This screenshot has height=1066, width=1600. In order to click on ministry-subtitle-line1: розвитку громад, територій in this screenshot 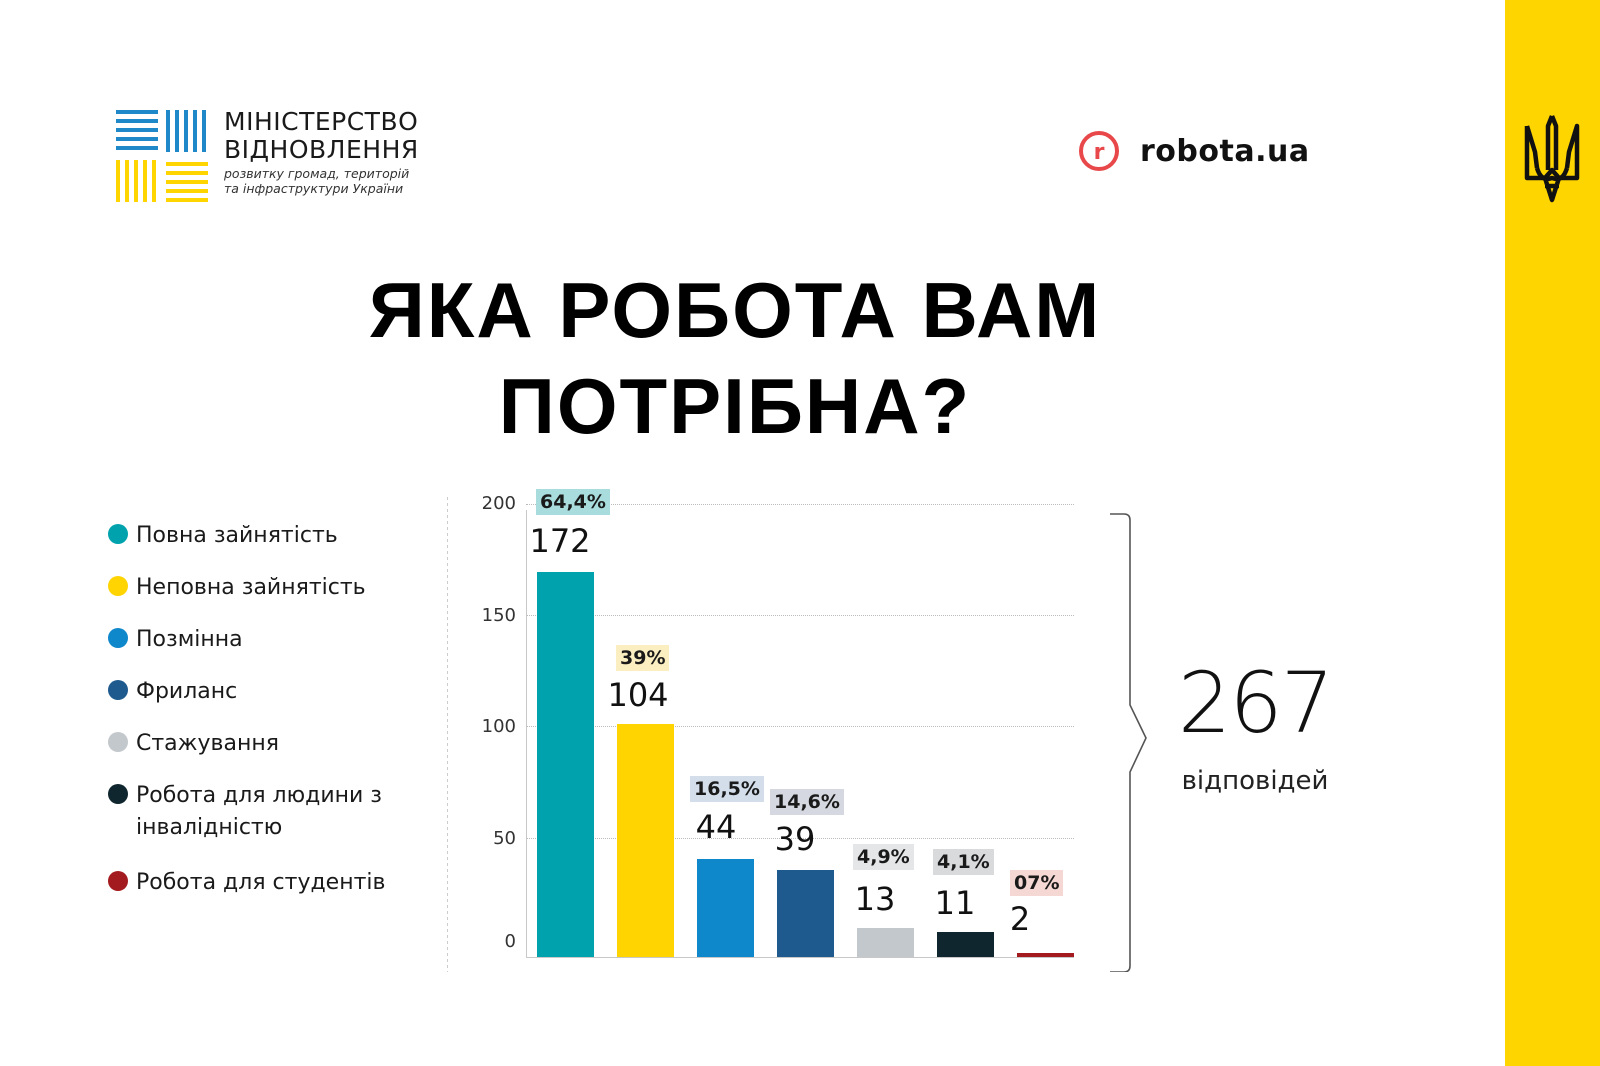, I will do `click(317, 173)`.